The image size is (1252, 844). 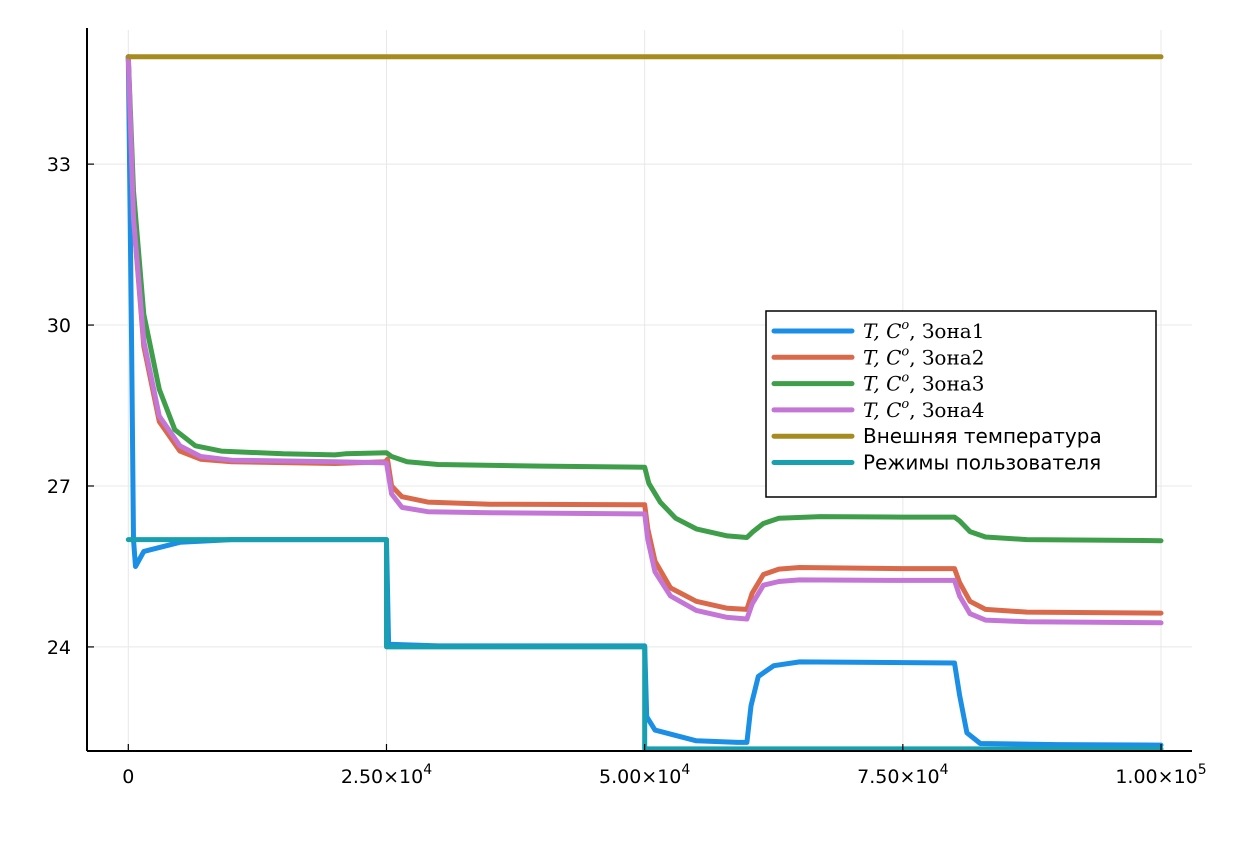 What do you see at coordinates (923, 330) in the screenshot?
I see `legend-label: T, Co, Зона1` at bounding box center [923, 330].